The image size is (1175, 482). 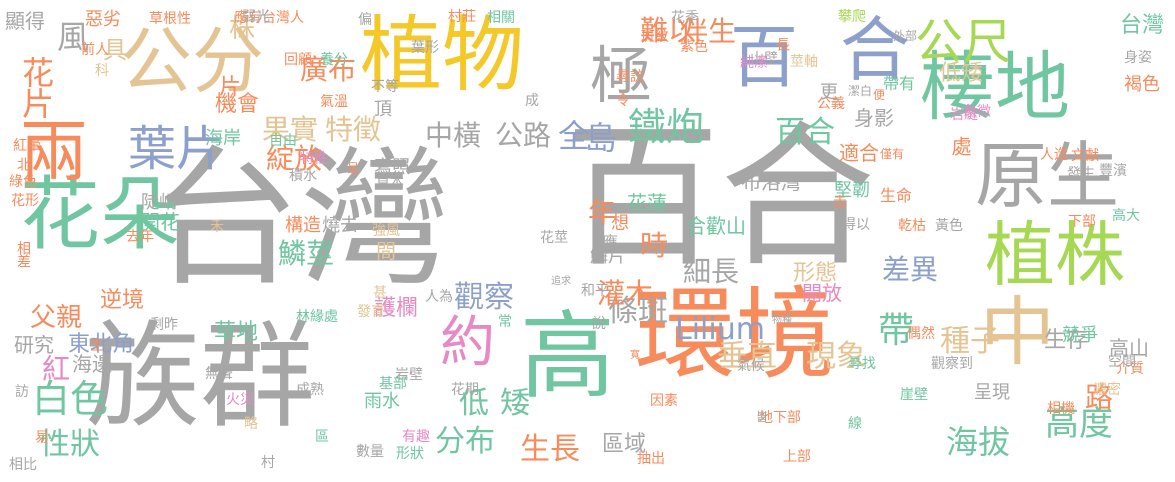 I want to click on cloud-word: 發生, so click(x=1081, y=174).